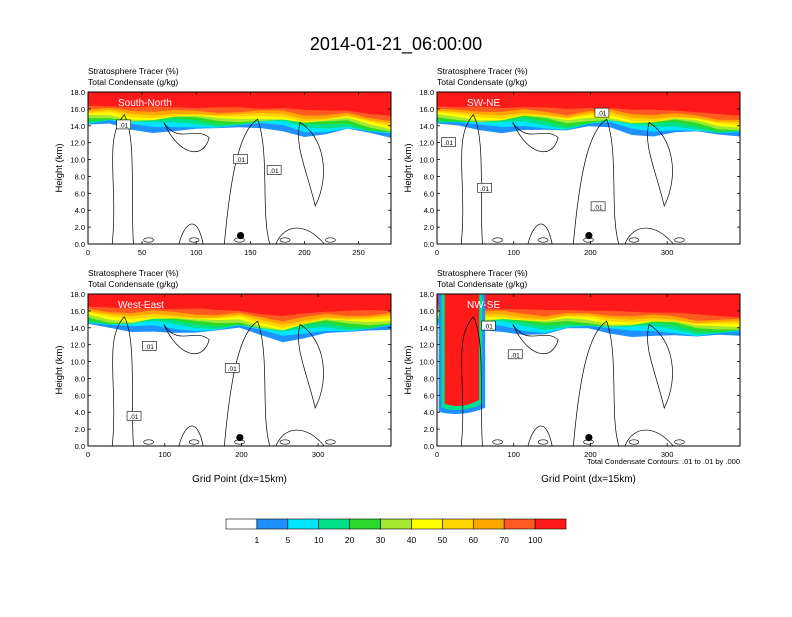 The width and height of the screenshot is (792, 617). What do you see at coordinates (133, 284) in the screenshot?
I see `panel-title-line: Total Condensate (g/kg)` at bounding box center [133, 284].